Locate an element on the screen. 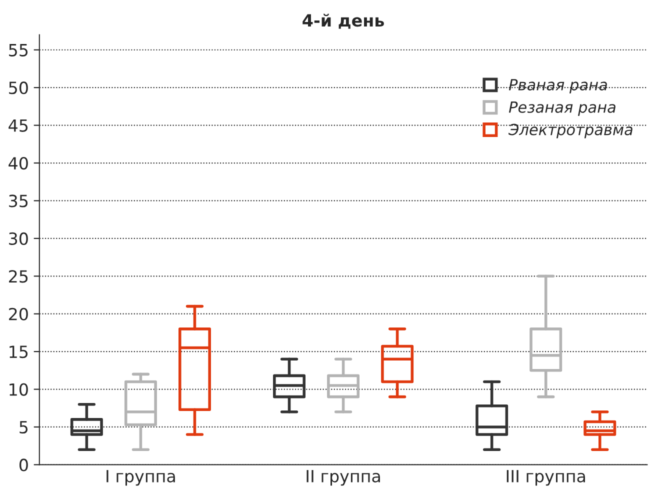 Image resolution: width=657 pixels, height=497 pixels. y-tick-label: 45 is located at coordinates (18, 125).